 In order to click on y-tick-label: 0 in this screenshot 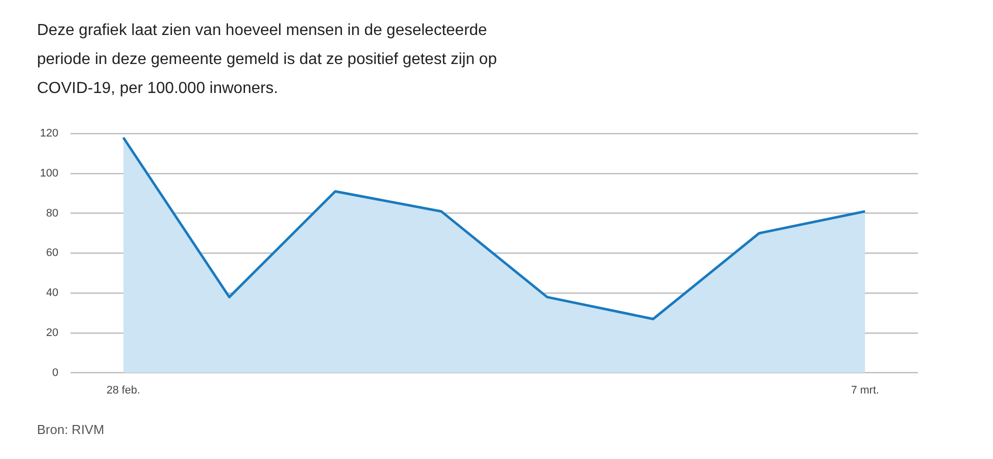, I will do `click(55, 372)`.